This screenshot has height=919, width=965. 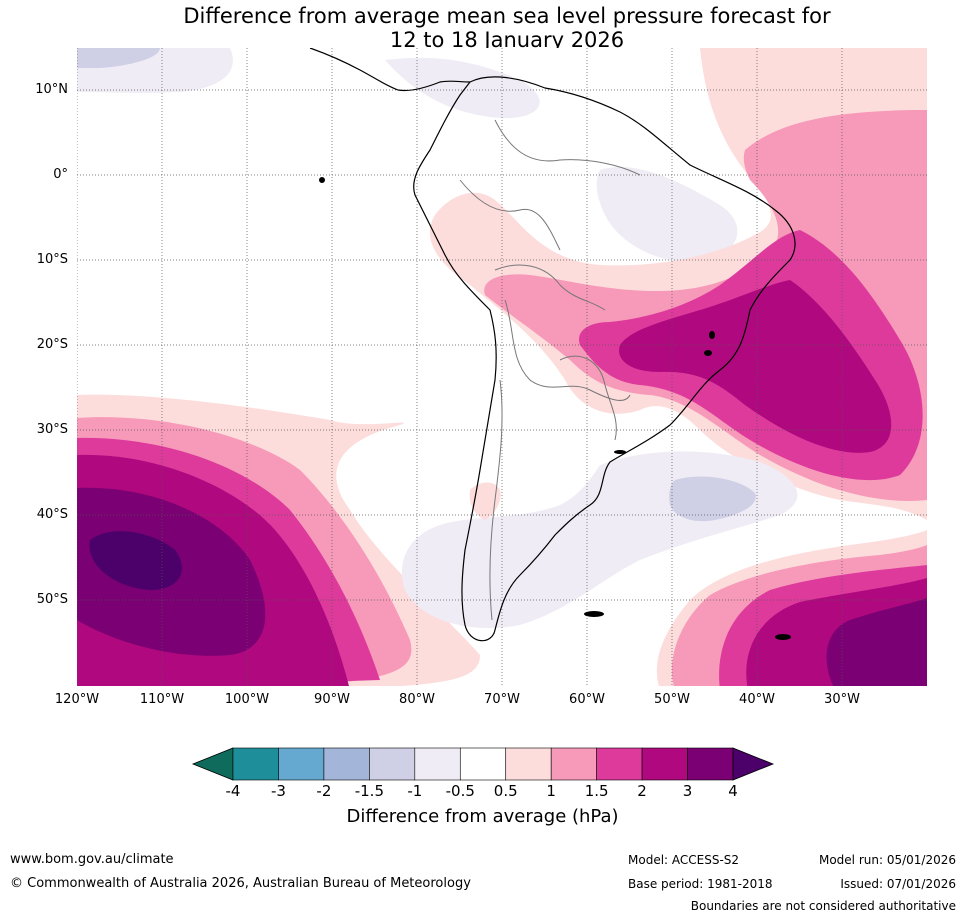 I want to click on lat-label-10s: 10°S, so click(x=52, y=259).